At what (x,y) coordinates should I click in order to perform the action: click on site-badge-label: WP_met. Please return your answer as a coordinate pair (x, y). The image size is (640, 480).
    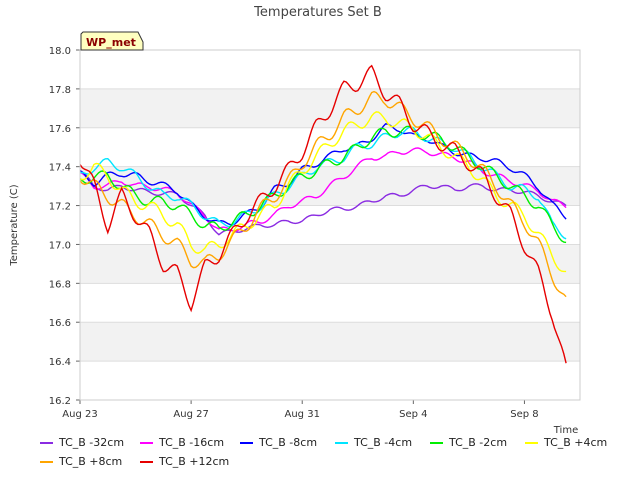
    Looking at the image, I should click on (111, 42).